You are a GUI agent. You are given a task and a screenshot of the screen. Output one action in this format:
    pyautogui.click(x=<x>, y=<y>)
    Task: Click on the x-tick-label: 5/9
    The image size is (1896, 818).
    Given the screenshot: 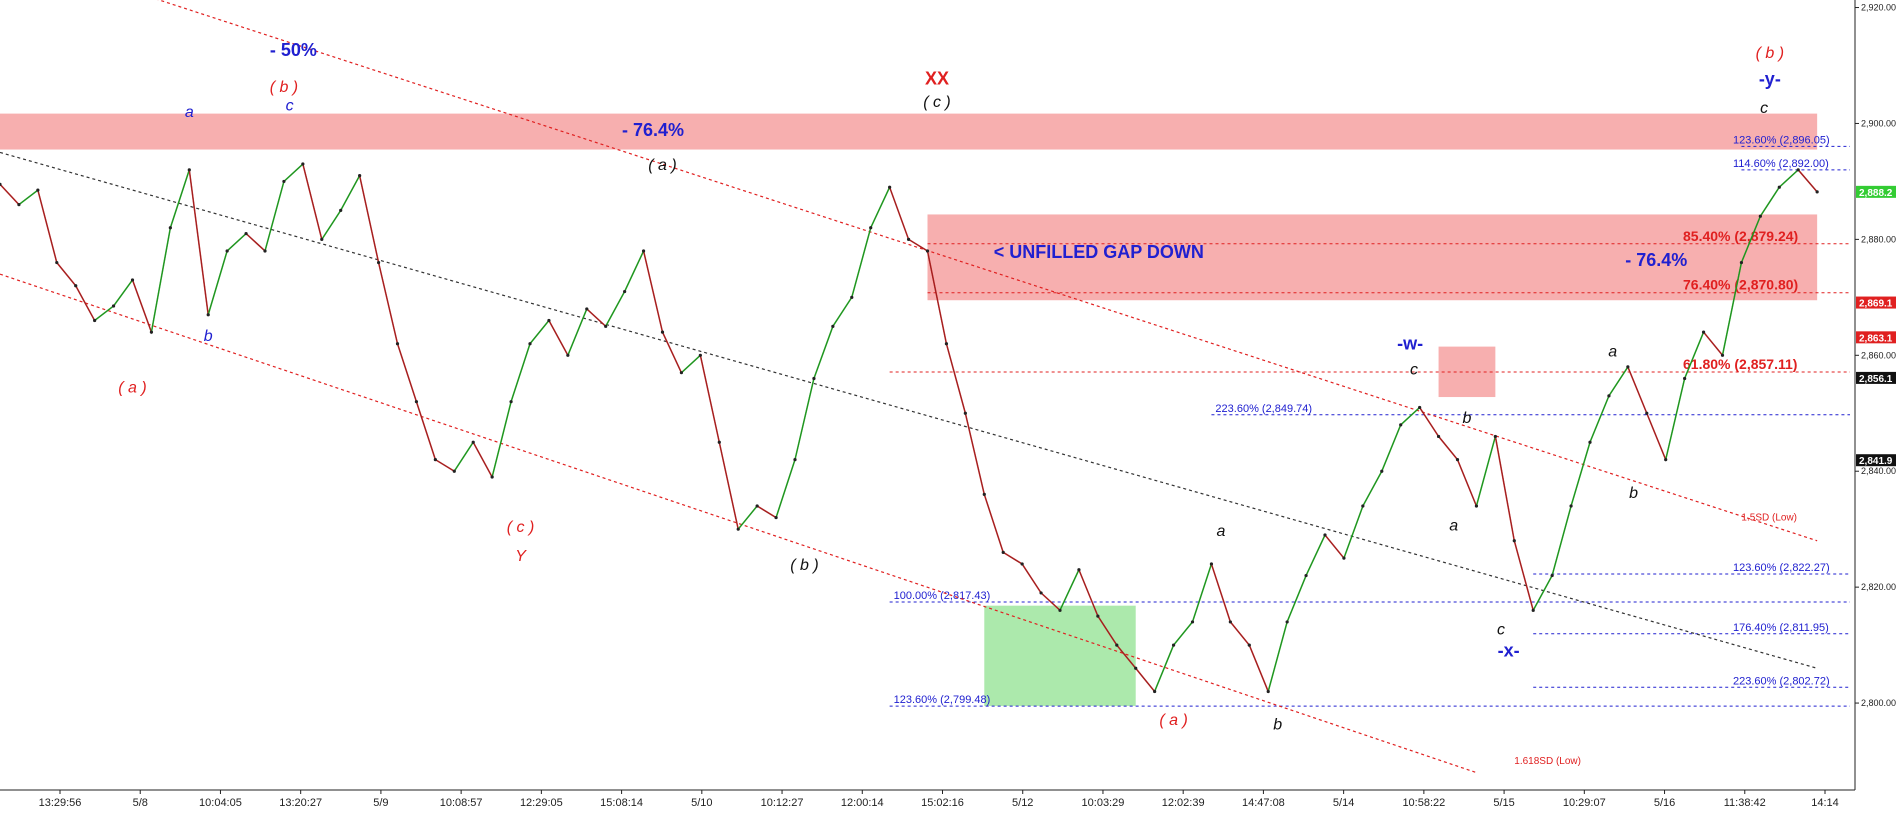 What is the action you would take?
    pyautogui.click(x=380, y=803)
    